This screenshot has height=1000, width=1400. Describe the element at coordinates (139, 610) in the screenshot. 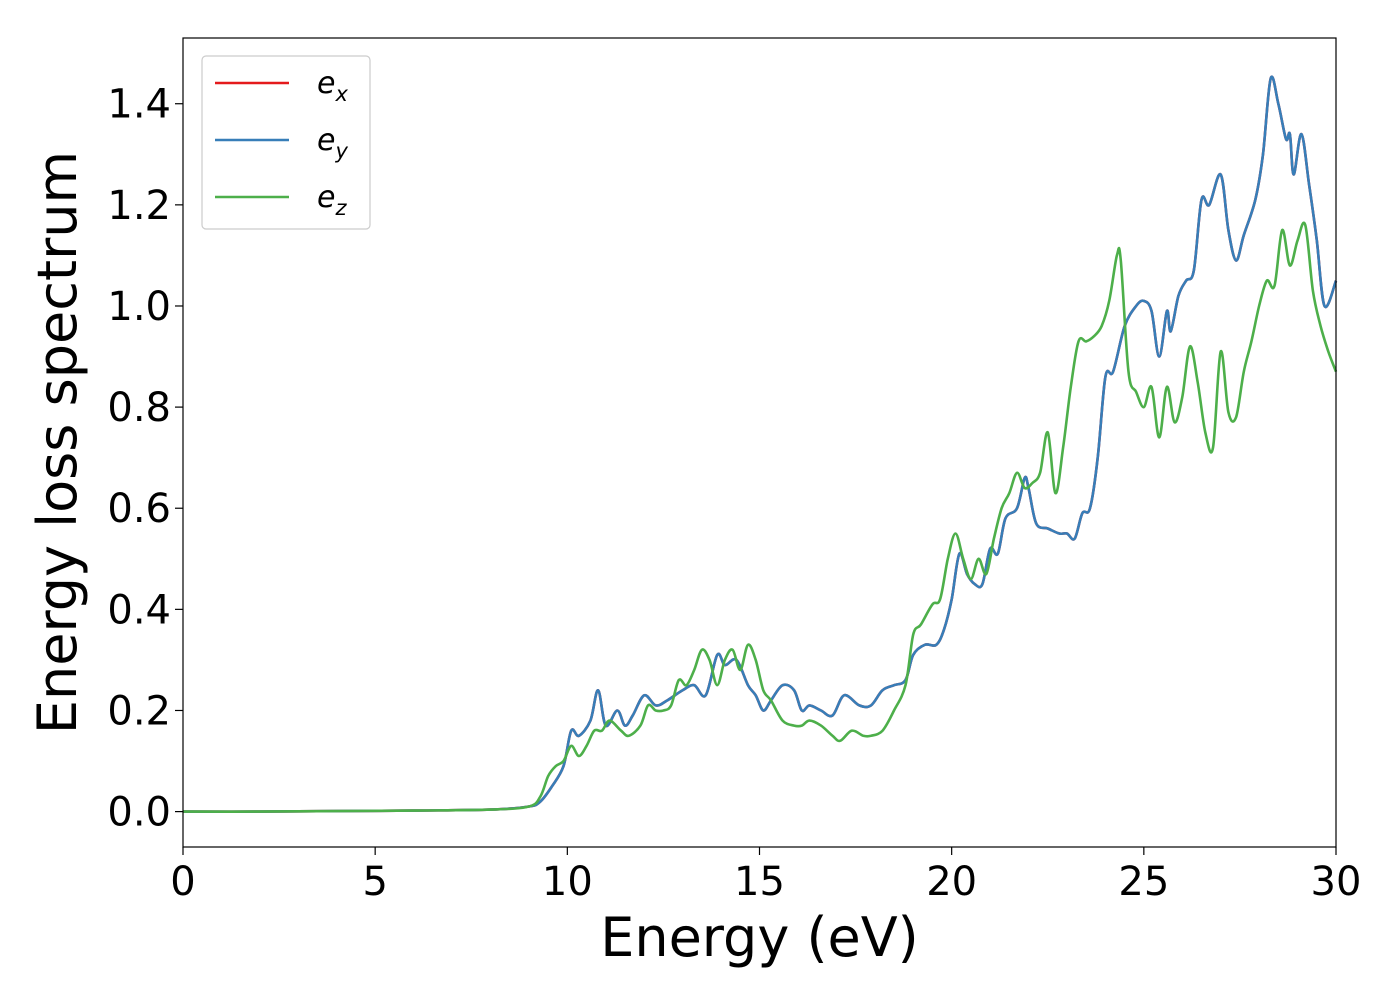

I see `y-tick-label: 0.4` at that location.